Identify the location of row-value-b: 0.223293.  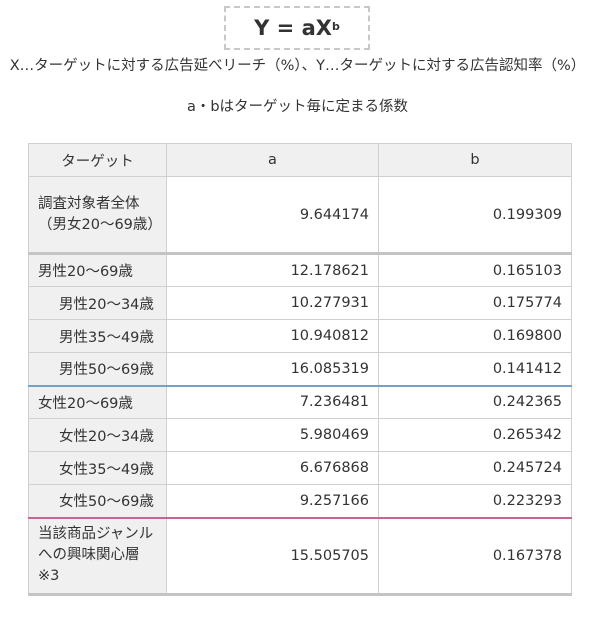
(475, 501).